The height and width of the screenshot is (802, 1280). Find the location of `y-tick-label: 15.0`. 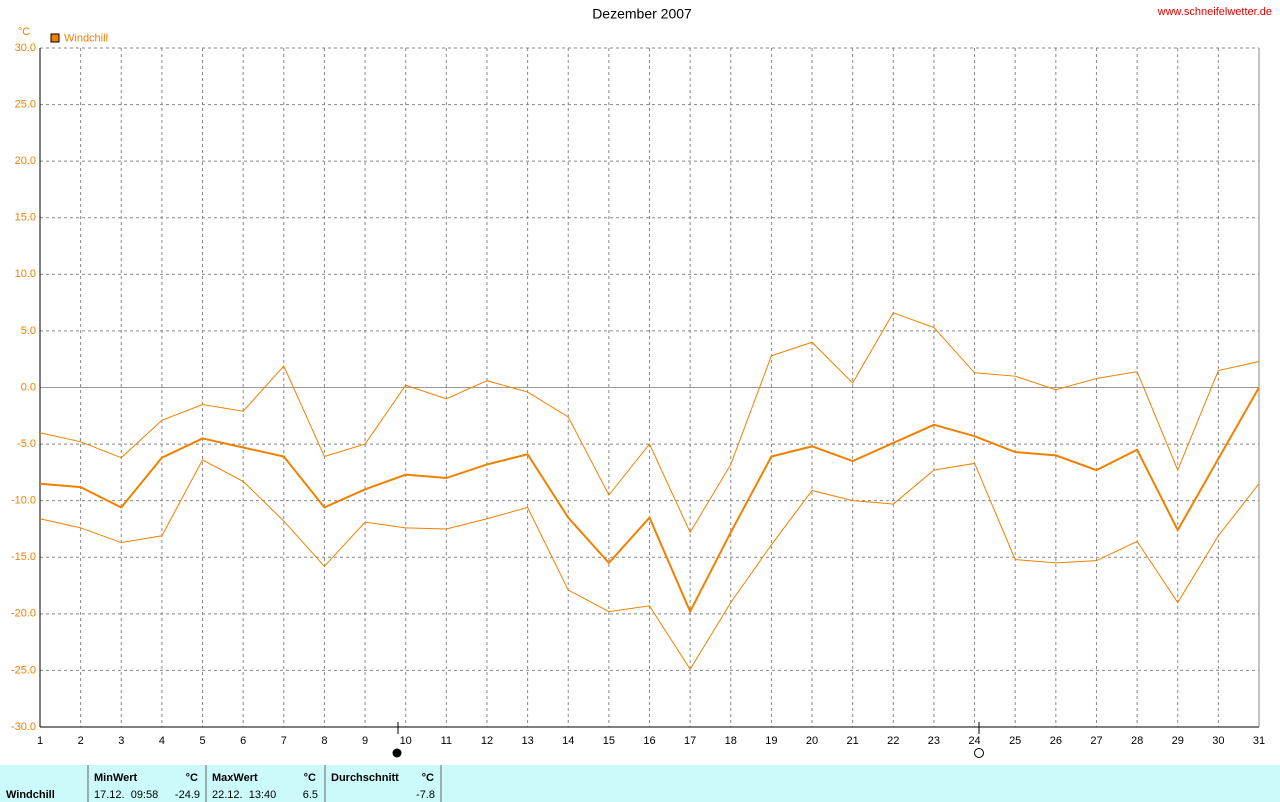

y-tick-label: 15.0 is located at coordinates (25, 218).